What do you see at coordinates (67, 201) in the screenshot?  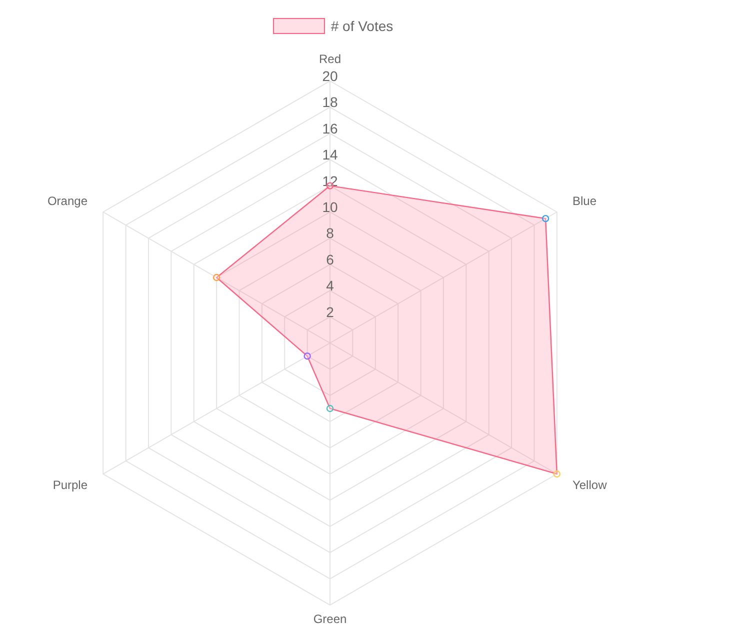 I see `spoke-label: Orange` at bounding box center [67, 201].